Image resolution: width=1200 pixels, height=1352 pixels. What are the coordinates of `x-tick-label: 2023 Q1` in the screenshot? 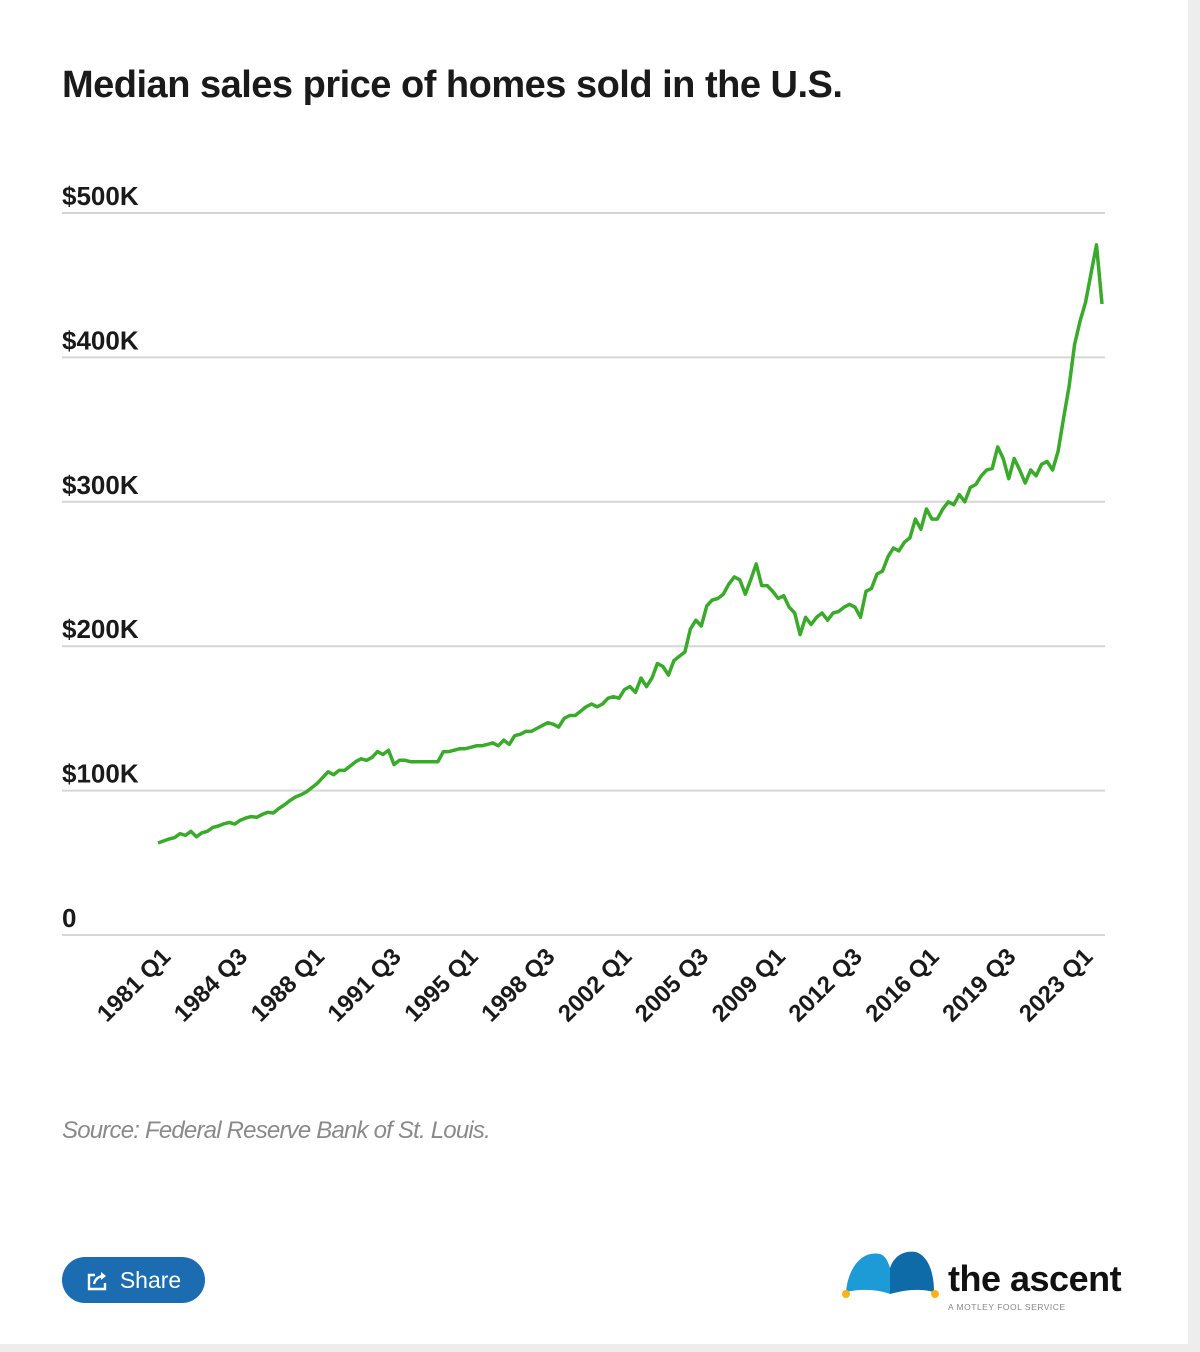 It's located at (1056, 985).